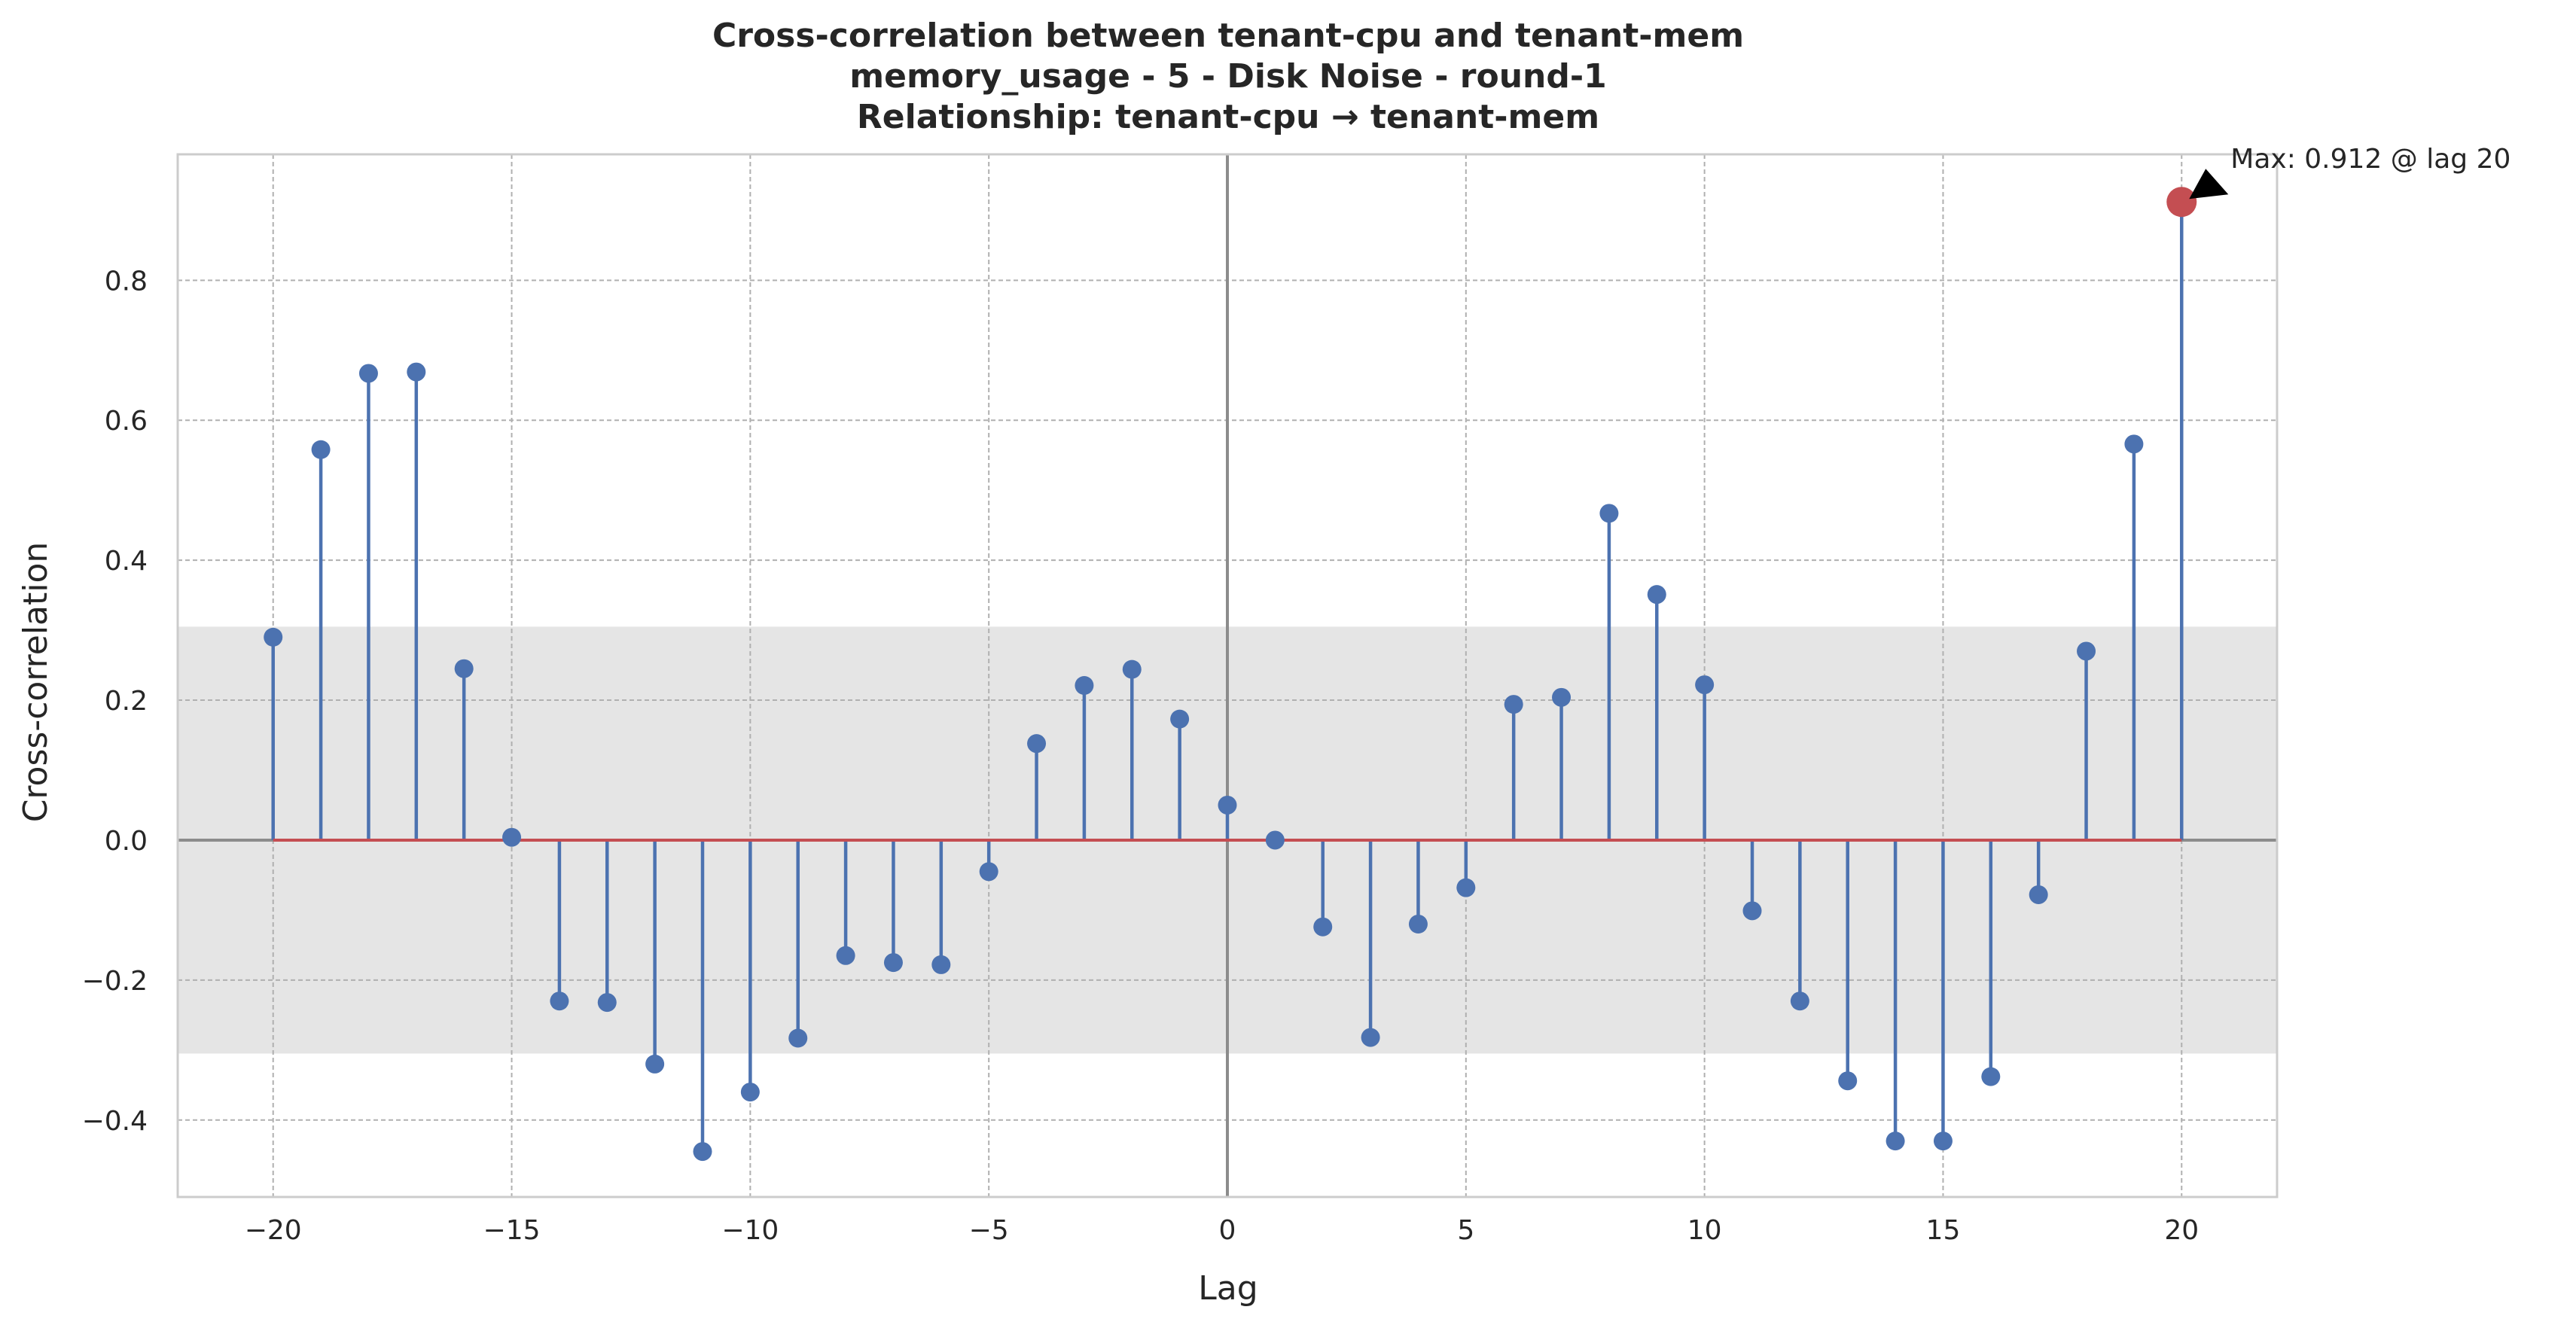 The height and width of the screenshot is (1331, 2576). What do you see at coordinates (750, 1230) in the screenshot?
I see `x-tick-label-2: −10` at bounding box center [750, 1230].